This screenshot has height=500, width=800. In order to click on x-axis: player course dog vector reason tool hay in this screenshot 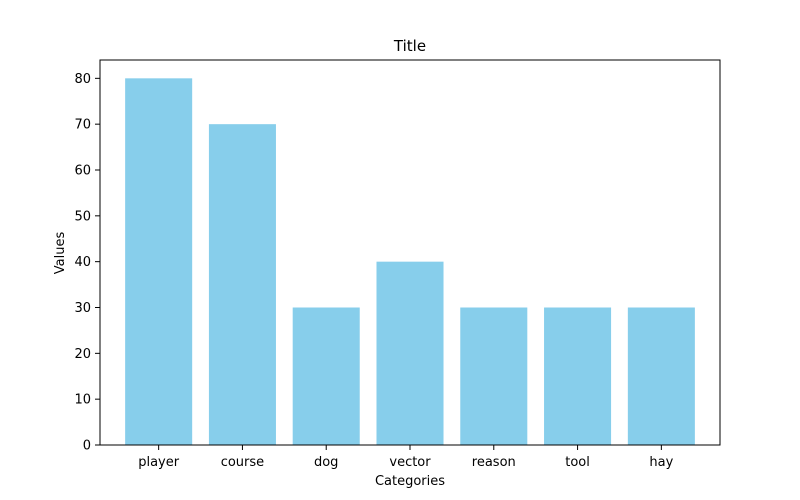, I will do `click(406, 457)`.